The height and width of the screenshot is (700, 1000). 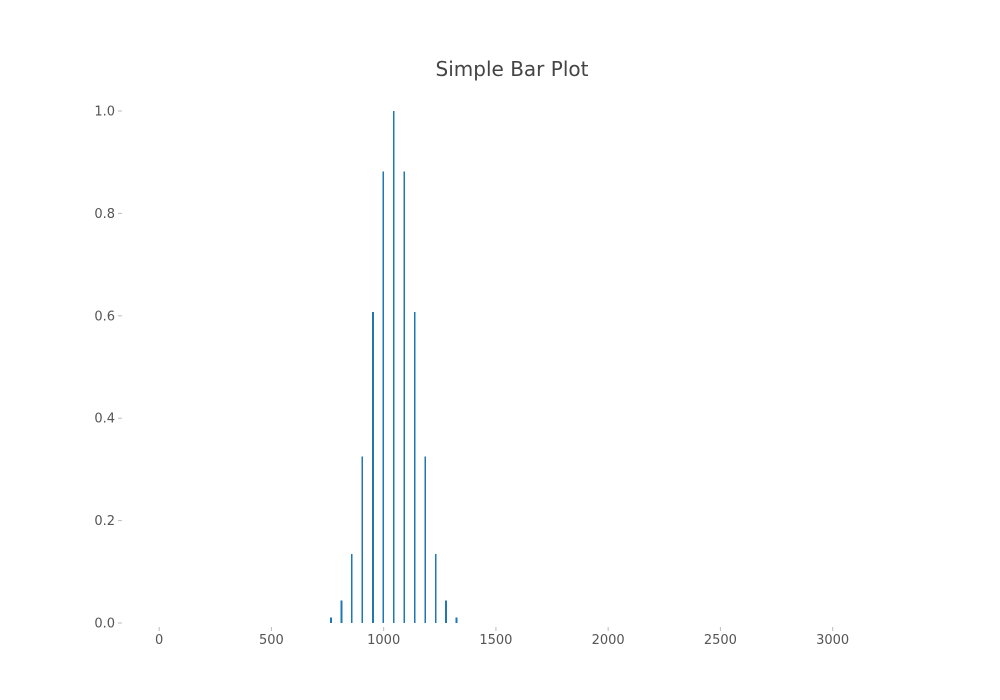 I want to click on x-tick-label: 3000, so click(x=832, y=640).